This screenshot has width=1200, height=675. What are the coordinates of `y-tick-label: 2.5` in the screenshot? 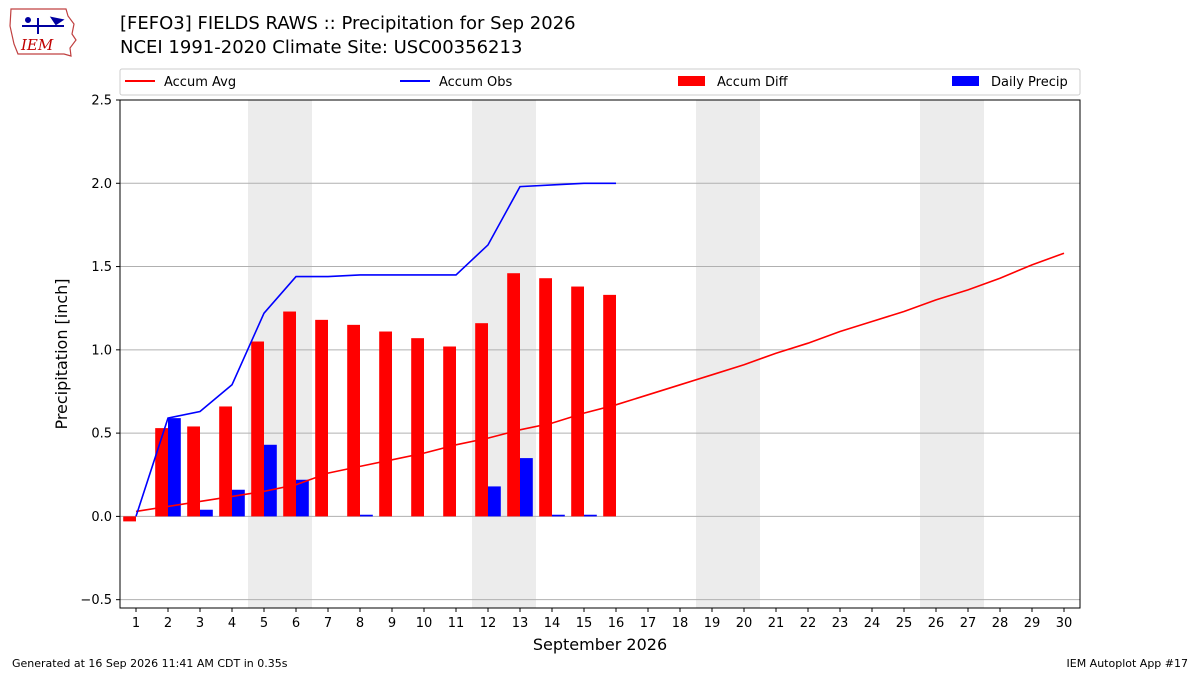 It's located at (101, 101).